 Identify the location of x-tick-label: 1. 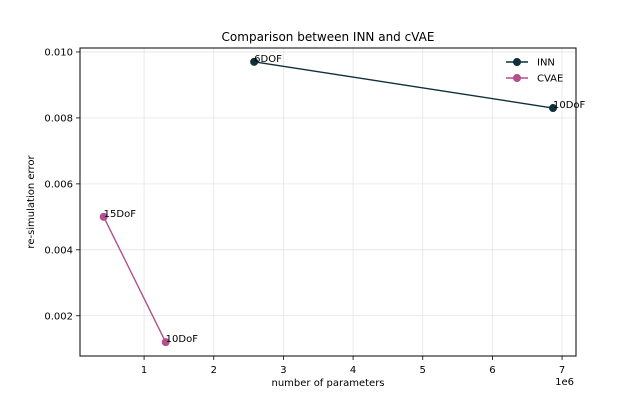
(144, 370).